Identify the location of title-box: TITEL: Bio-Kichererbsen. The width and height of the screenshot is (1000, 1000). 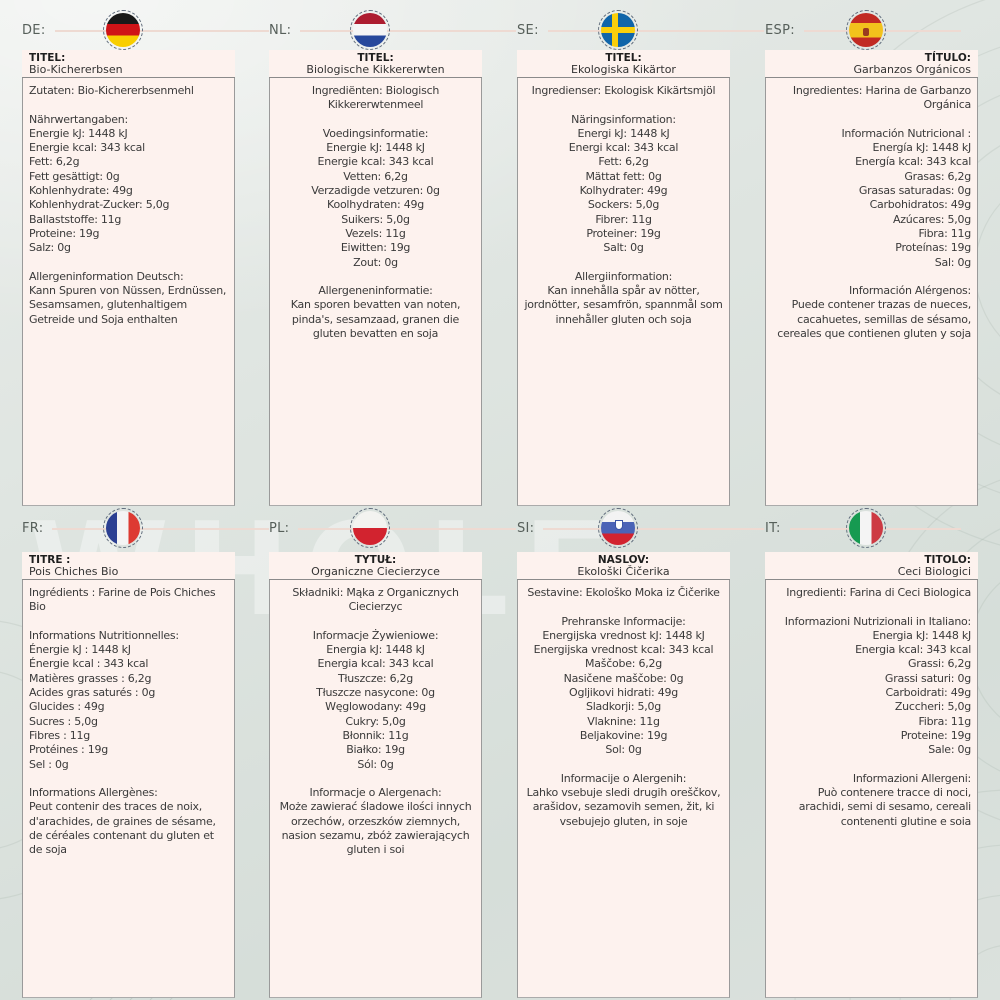
(128, 64).